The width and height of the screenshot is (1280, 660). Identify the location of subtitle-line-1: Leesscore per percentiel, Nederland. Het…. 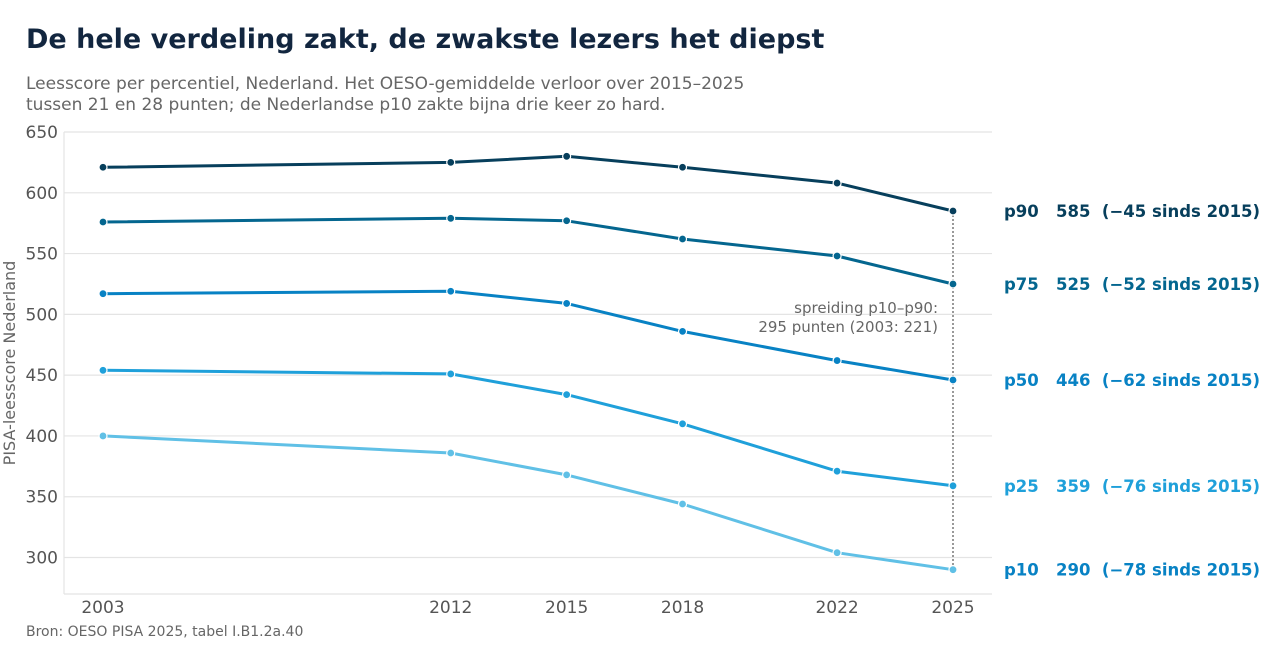
(385, 84).